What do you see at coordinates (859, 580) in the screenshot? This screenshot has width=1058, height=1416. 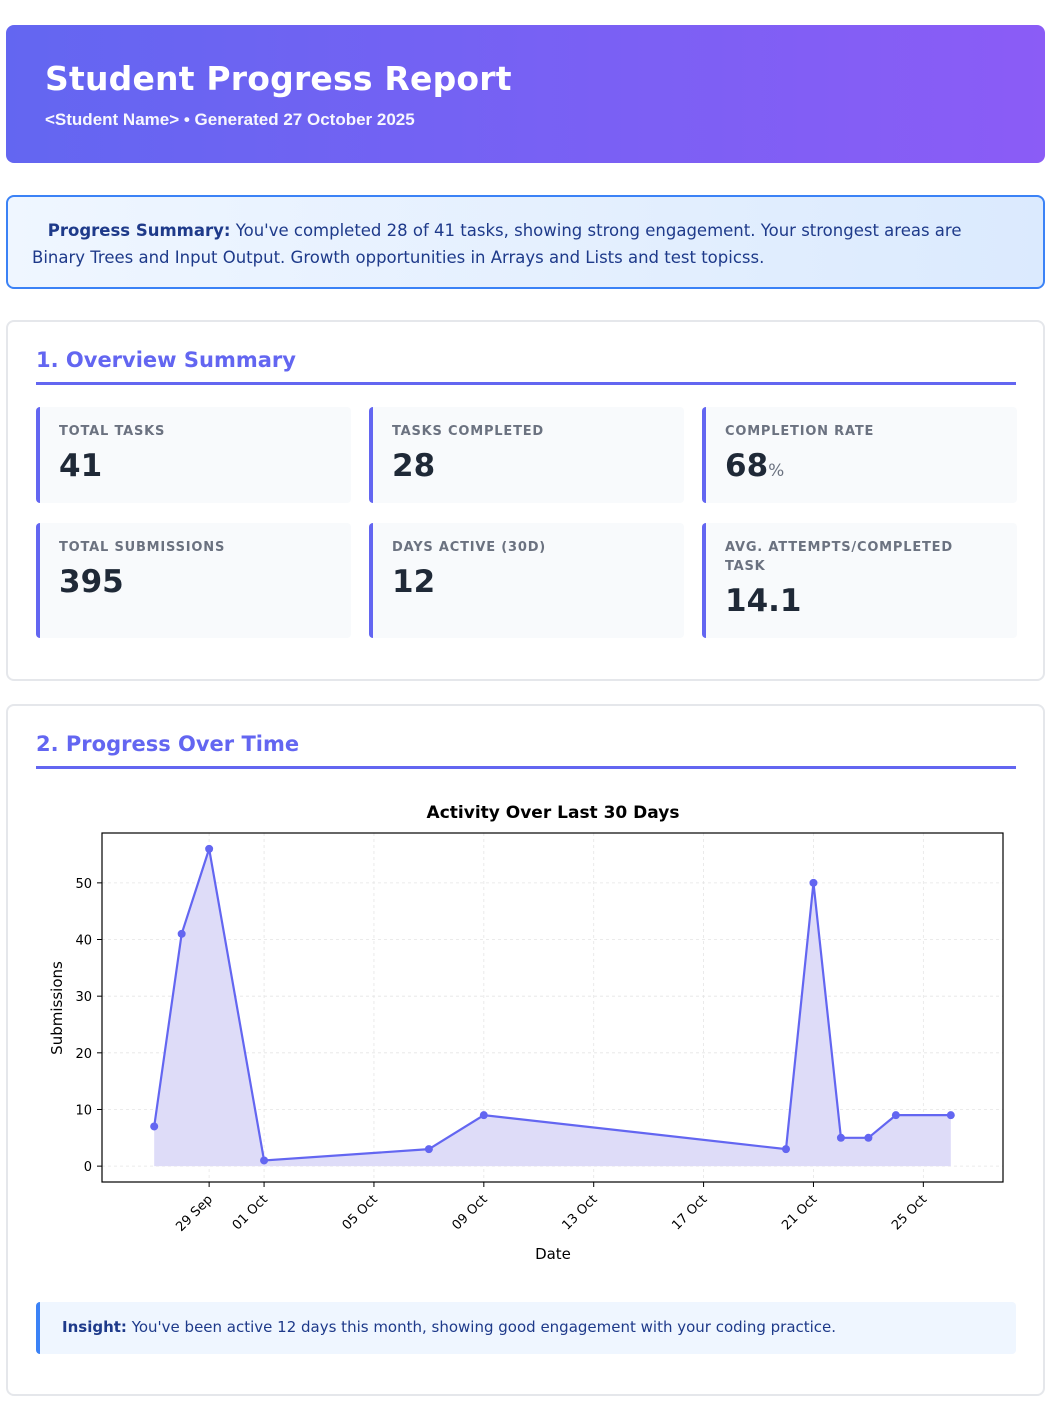 I see `stat-avg-attempts: Avg. Attempts/Completed Task 14.1` at bounding box center [859, 580].